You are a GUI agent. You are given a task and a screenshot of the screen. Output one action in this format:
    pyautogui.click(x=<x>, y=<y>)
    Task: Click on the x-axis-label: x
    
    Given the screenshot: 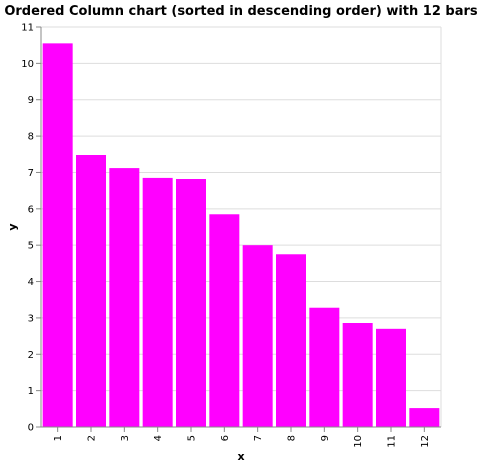 What is the action you would take?
    pyautogui.click(x=240, y=456)
    